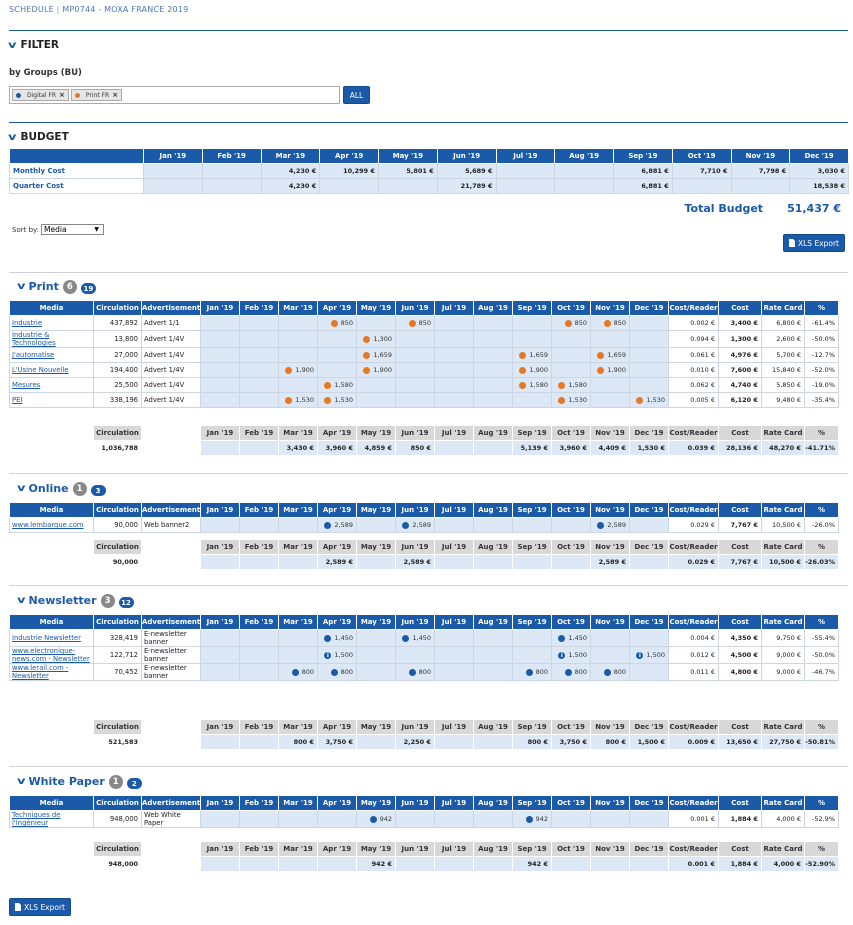 Image resolution: width=853 pixels, height=925 pixels. What do you see at coordinates (51, 323) in the screenshot?
I see `media-link: Industrie` at bounding box center [51, 323].